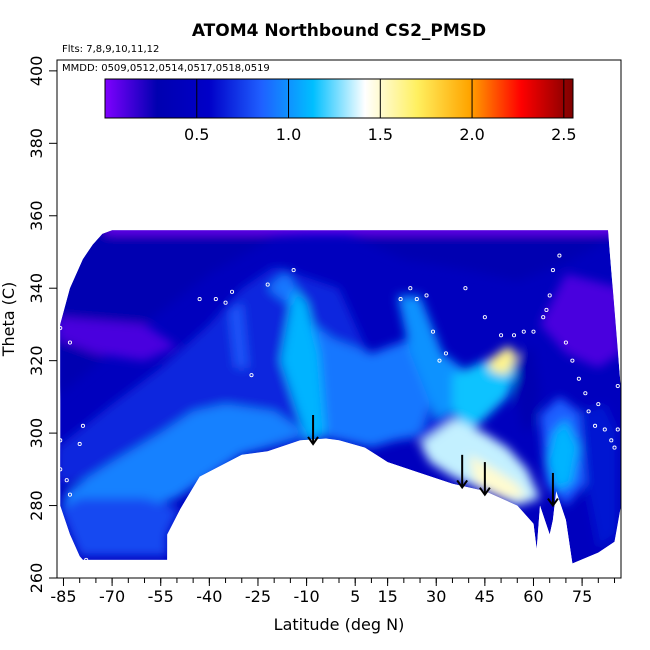 The height and width of the screenshot is (650, 650). I want to click on x-tick-label: 75, so click(582, 596).